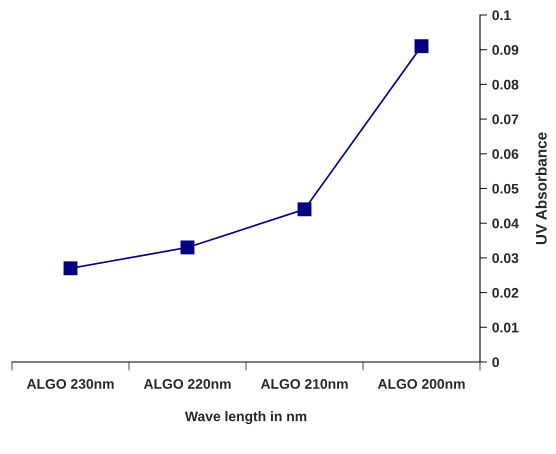  What do you see at coordinates (541, 188) in the screenshot?
I see `y-axis-title: UV Absorbance` at bounding box center [541, 188].